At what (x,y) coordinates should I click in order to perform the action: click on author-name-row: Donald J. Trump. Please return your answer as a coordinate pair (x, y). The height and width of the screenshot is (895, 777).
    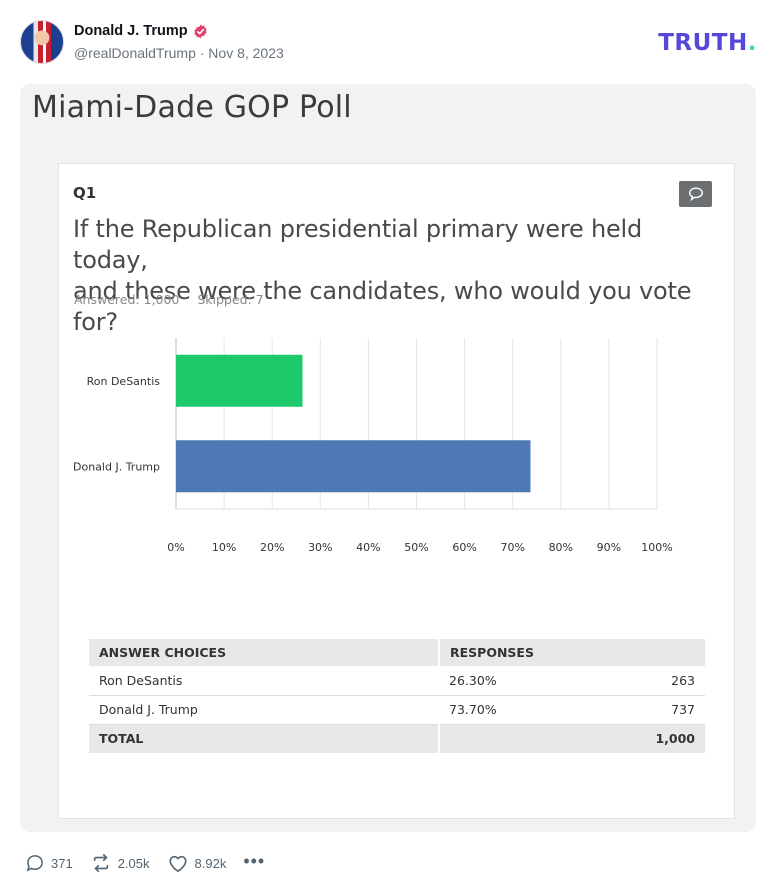
    Looking at the image, I should click on (179, 31).